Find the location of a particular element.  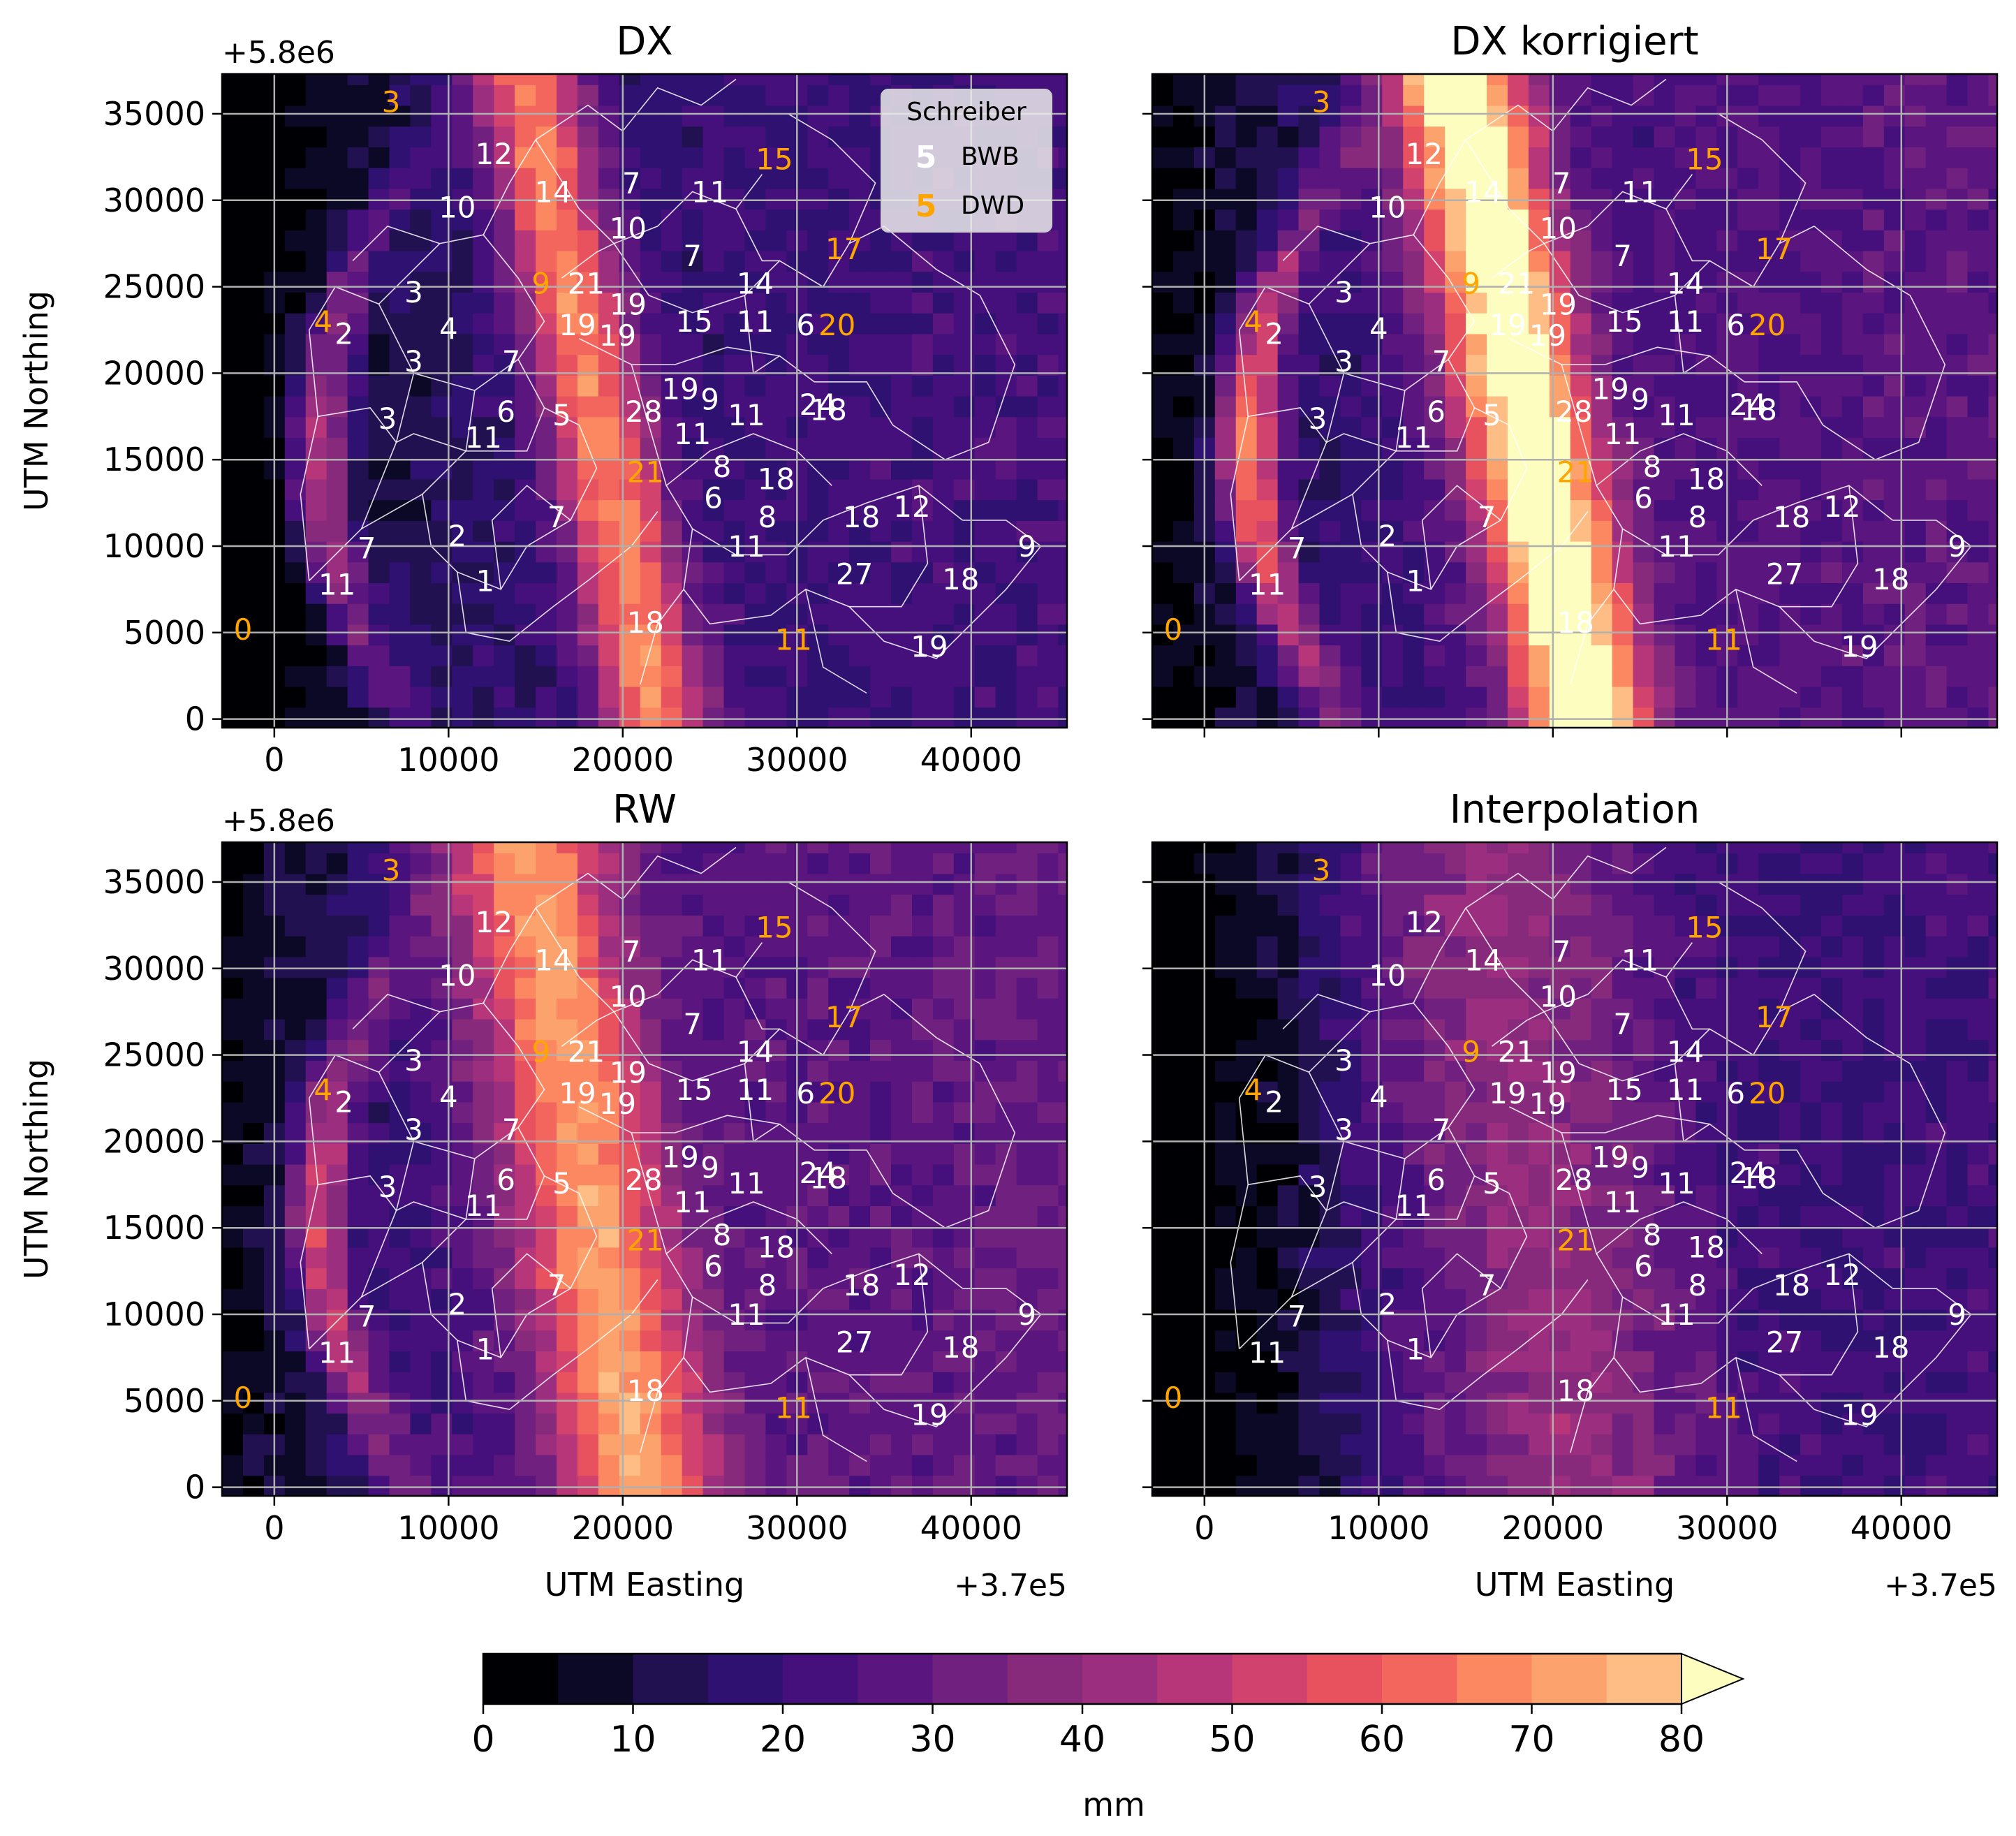

district-boundary is located at coordinates (832, 947).